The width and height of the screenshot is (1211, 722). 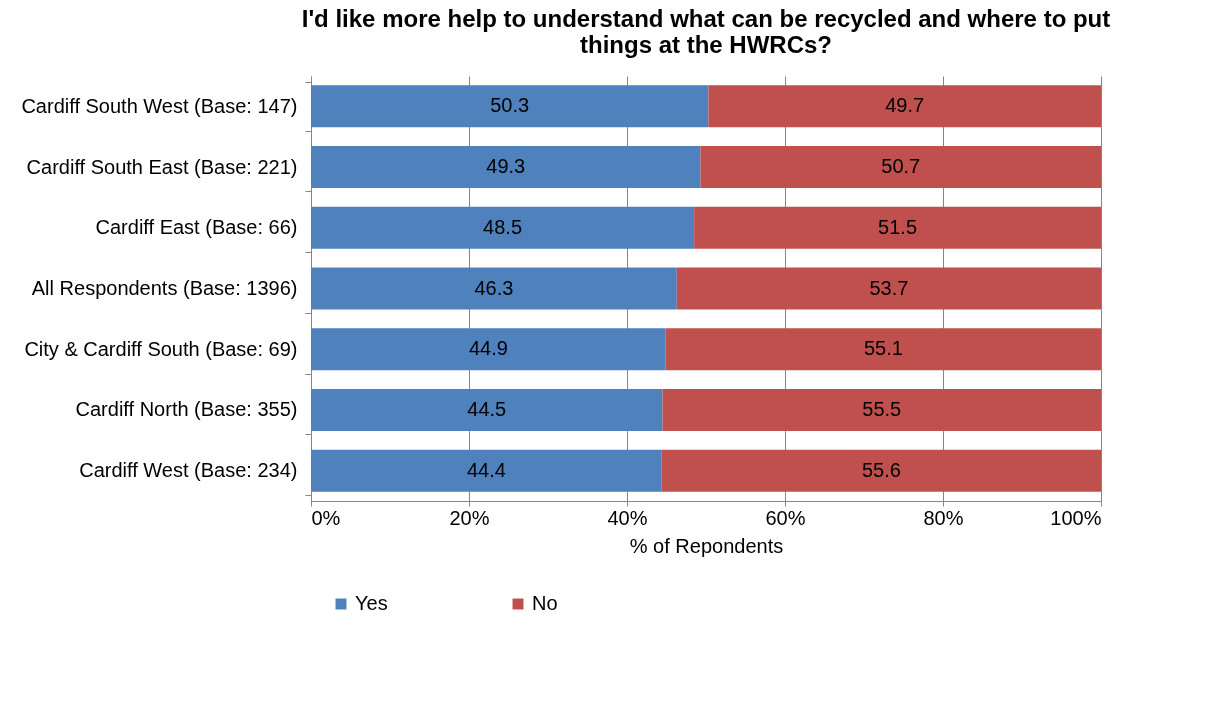 What do you see at coordinates (486, 469) in the screenshot?
I see `data-label: 44.4` at bounding box center [486, 469].